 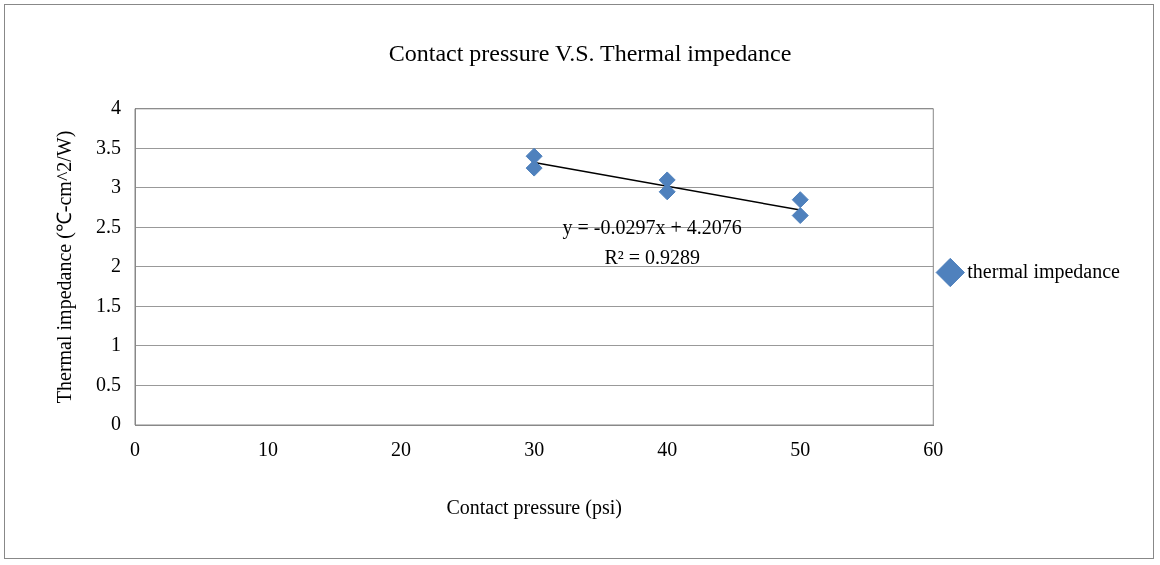 What do you see at coordinates (800, 449) in the screenshot?
I see `x-tick-label: 50` at bounding box center [800, 449].